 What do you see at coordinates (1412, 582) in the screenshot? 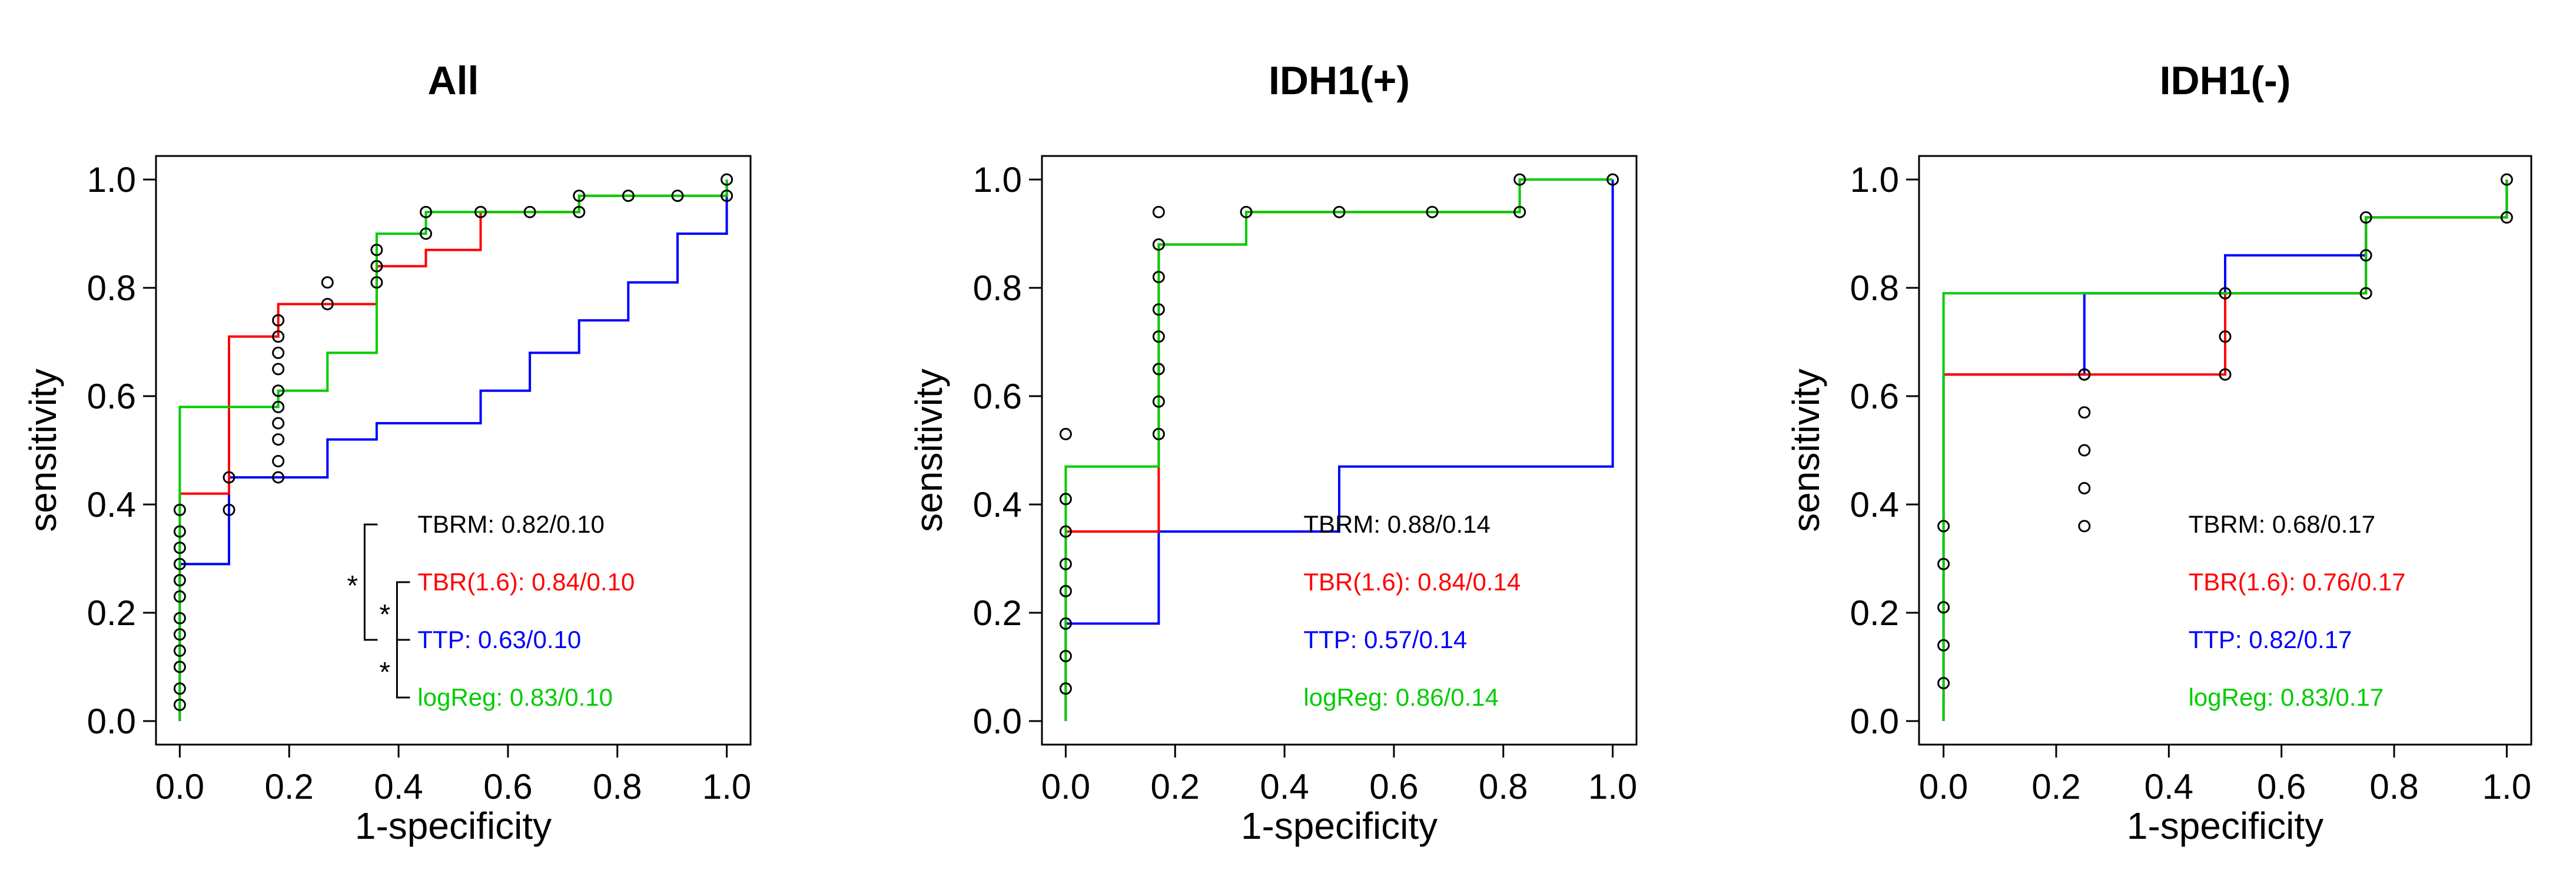
I see `legend-entry: TBR(1.6): 0.84/0.14` at bounding box center [1412, 582].